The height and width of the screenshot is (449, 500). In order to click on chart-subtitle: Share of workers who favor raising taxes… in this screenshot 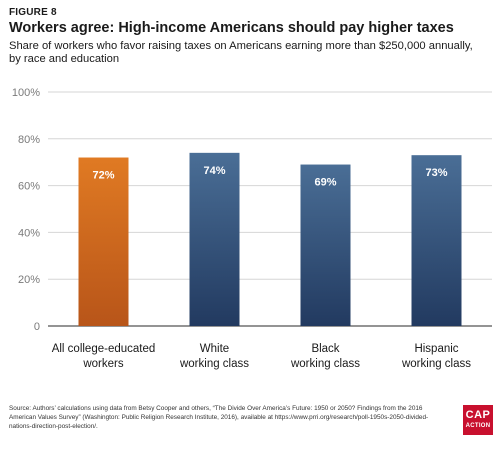, I will do `click(241, 52)`.